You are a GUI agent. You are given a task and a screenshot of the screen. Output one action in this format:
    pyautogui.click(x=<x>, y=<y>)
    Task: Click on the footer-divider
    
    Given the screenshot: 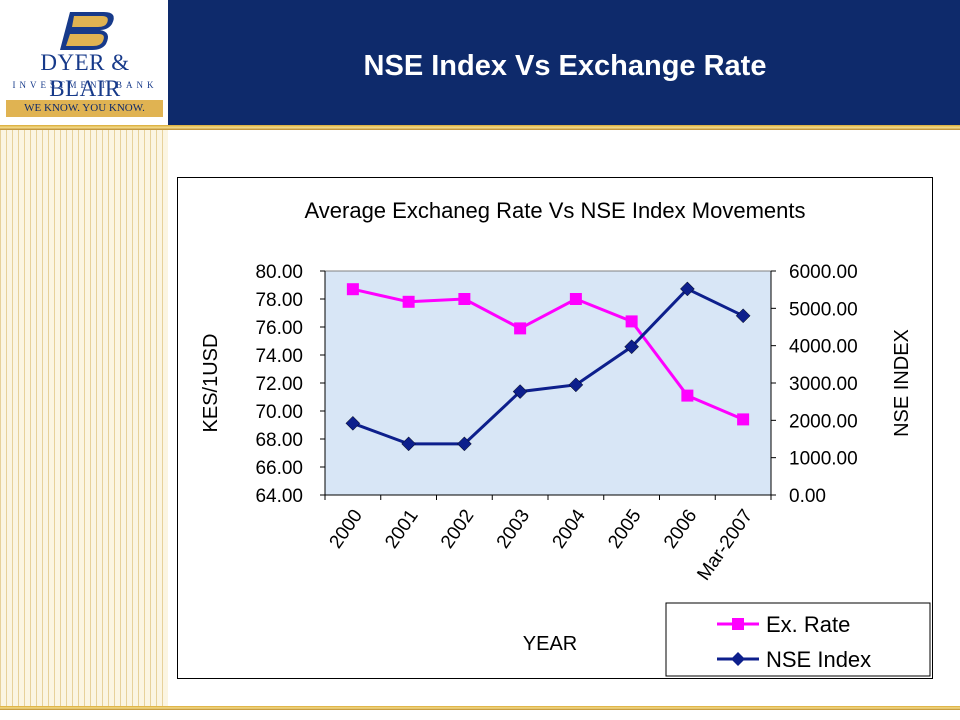 What is the action you would take?
    pyautogui.click(x=480, y=708)
    